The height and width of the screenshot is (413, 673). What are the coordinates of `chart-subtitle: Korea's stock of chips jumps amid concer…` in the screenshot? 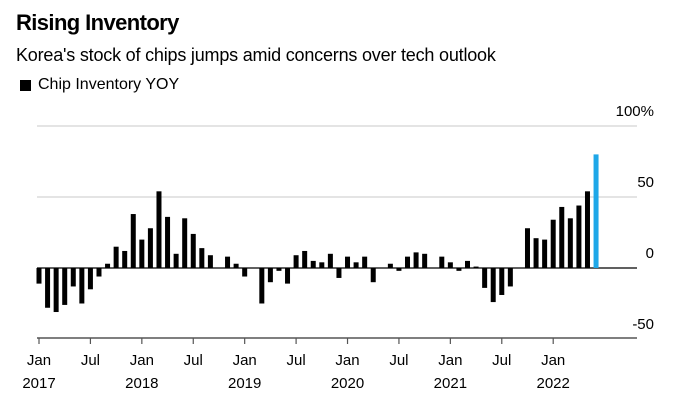 It's located at (256, 55).